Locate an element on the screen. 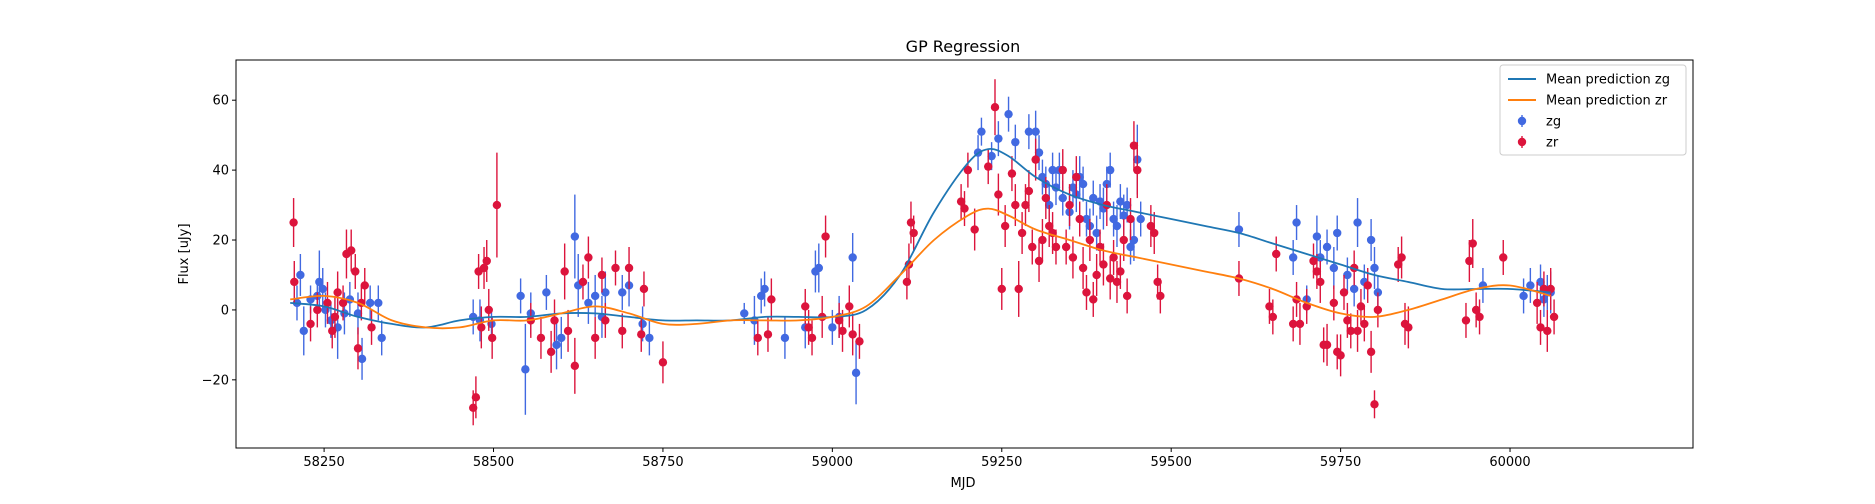  x-tick-label: 58750 is located at coordinates (662, 462).